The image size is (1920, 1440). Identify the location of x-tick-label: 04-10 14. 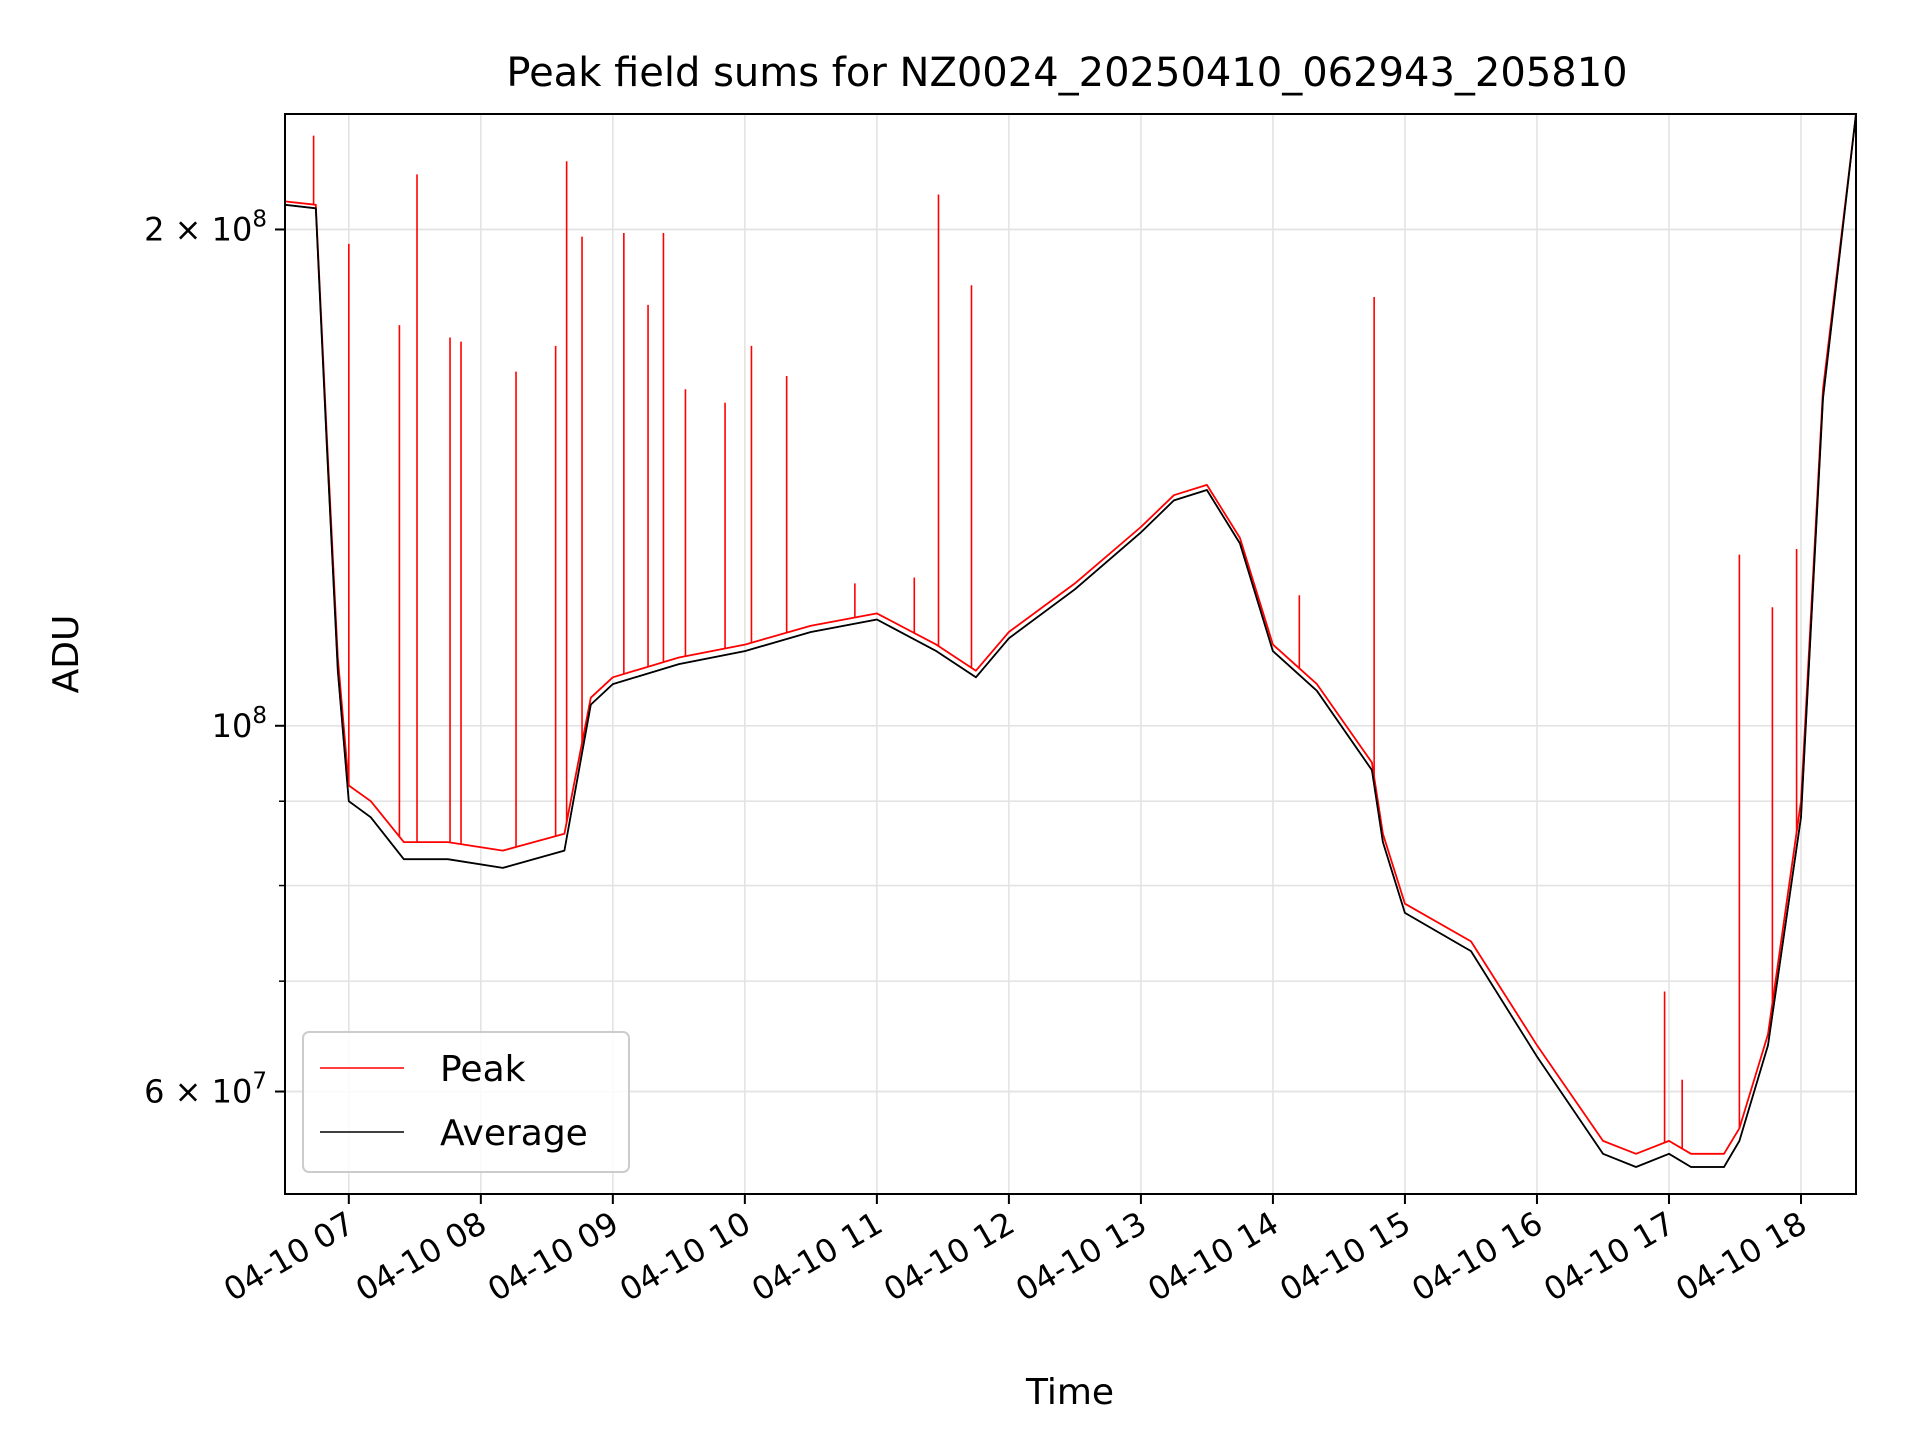
(1213, 1256).